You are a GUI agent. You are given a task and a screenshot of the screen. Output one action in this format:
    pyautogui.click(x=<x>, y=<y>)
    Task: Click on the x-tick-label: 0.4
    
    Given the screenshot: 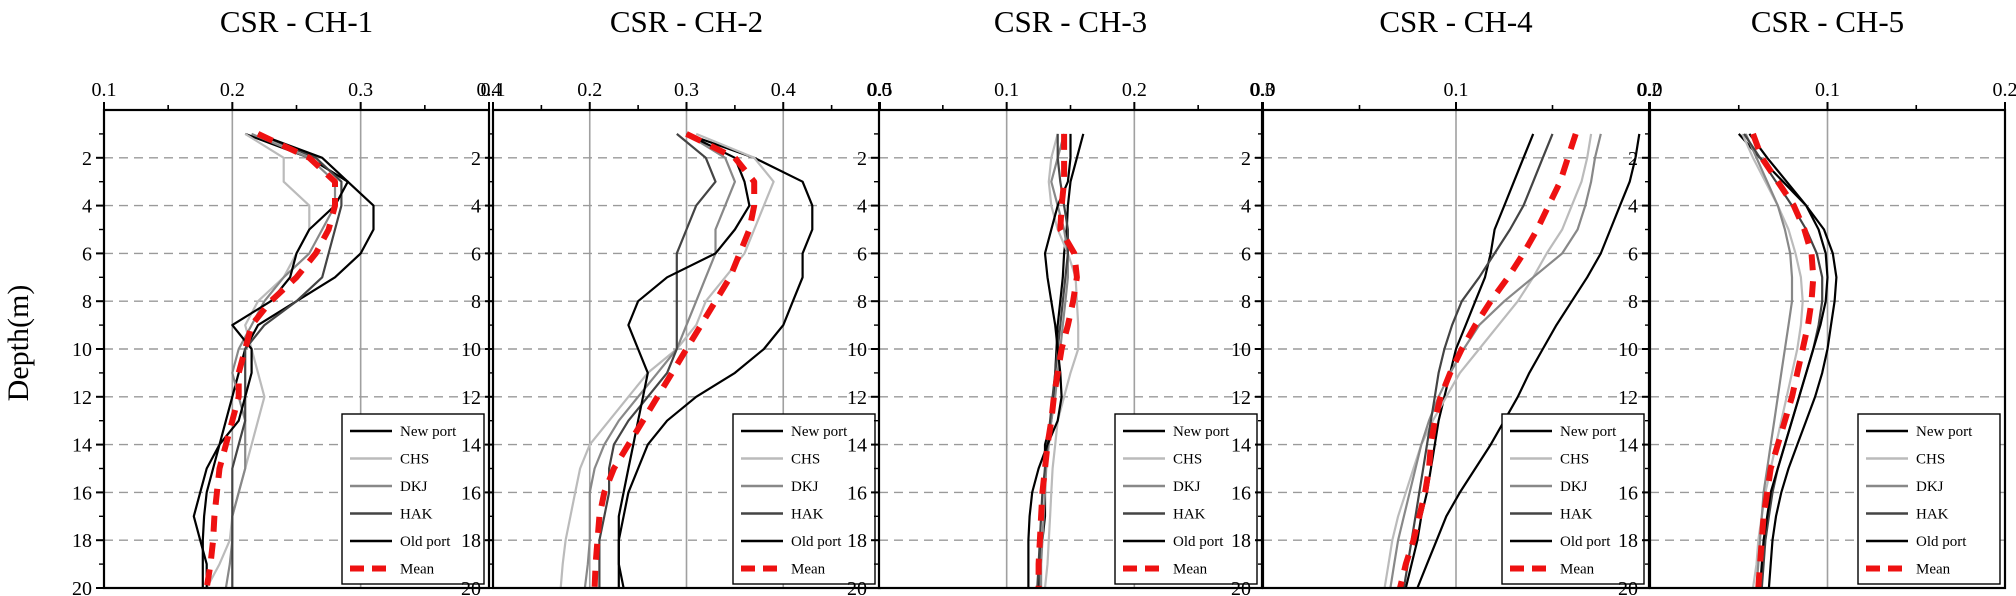 What is the action you would take?
    pyautogui.click(x=783, y=90)
    